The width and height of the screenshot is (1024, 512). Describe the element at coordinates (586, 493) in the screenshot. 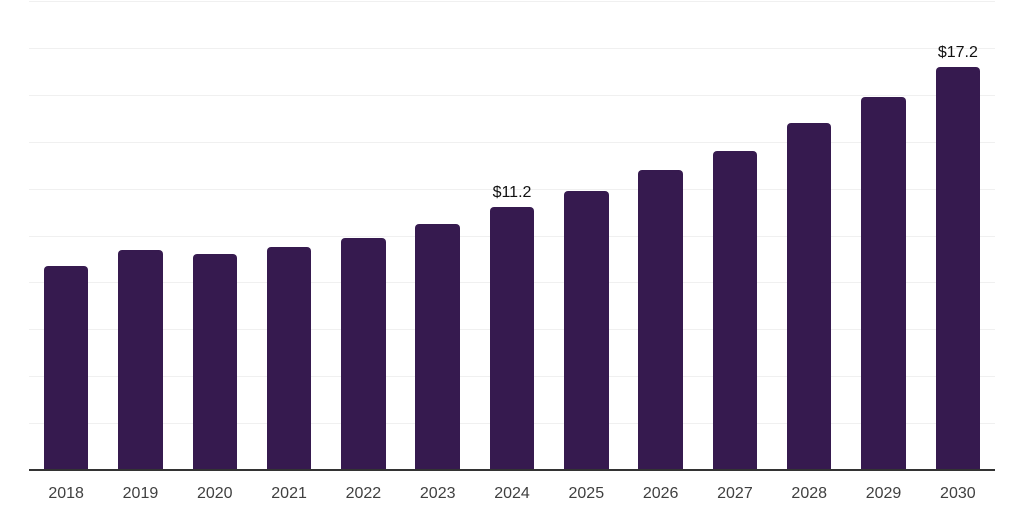

I see `x-tick-label-2025: 2025` at that location.